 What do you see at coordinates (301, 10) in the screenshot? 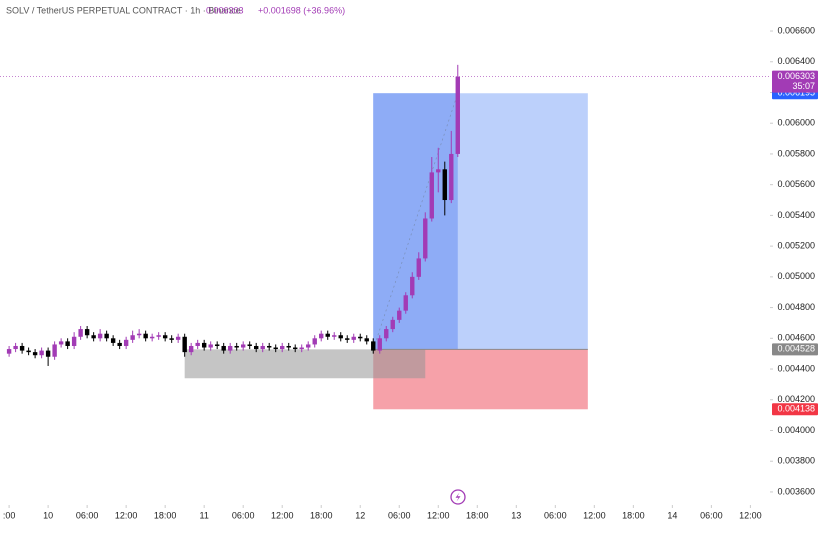
I see `change-header: +0.001698 (+36.96%)` at bounding box center [301, 10].